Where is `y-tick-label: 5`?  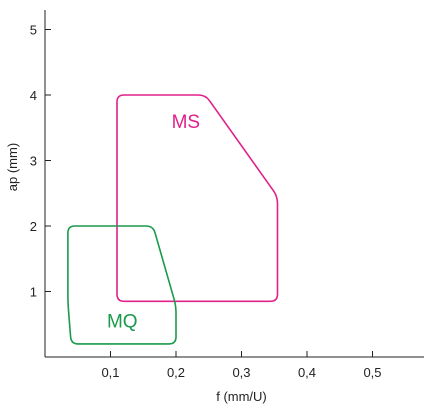
y-tick-label: 5 is located at coordinates (33, 30).